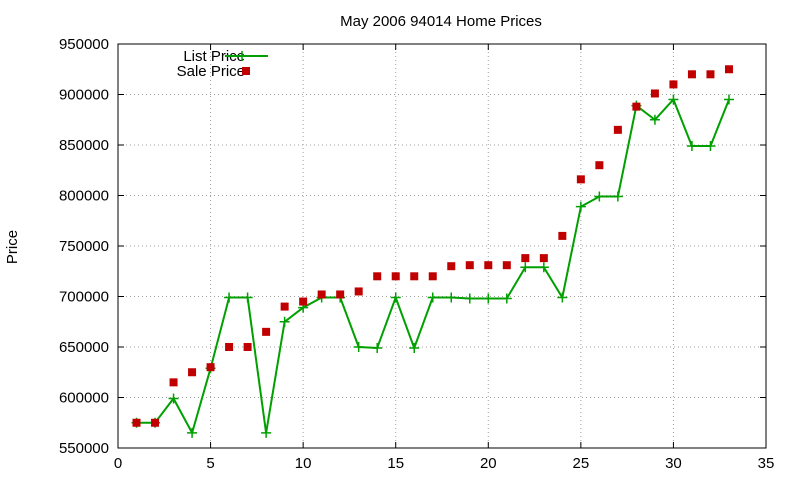 The width and height of the screenshot is (800, 480). Describe the element at coordinates (84, 196) in the screenshot. I see `y-tick-label: 800000` at that location.